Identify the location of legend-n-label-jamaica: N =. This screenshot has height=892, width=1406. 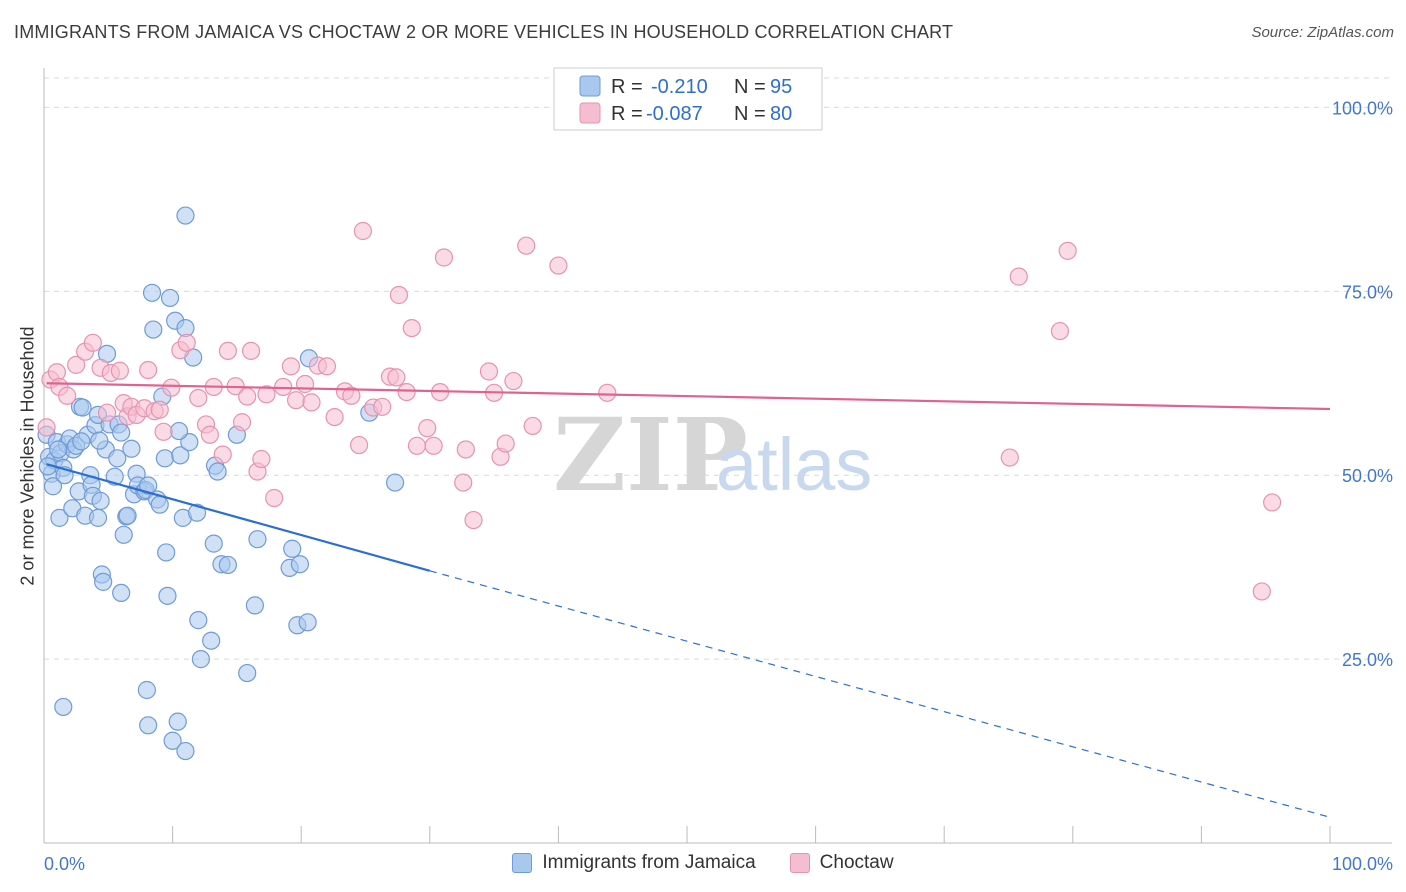
(750, 87).